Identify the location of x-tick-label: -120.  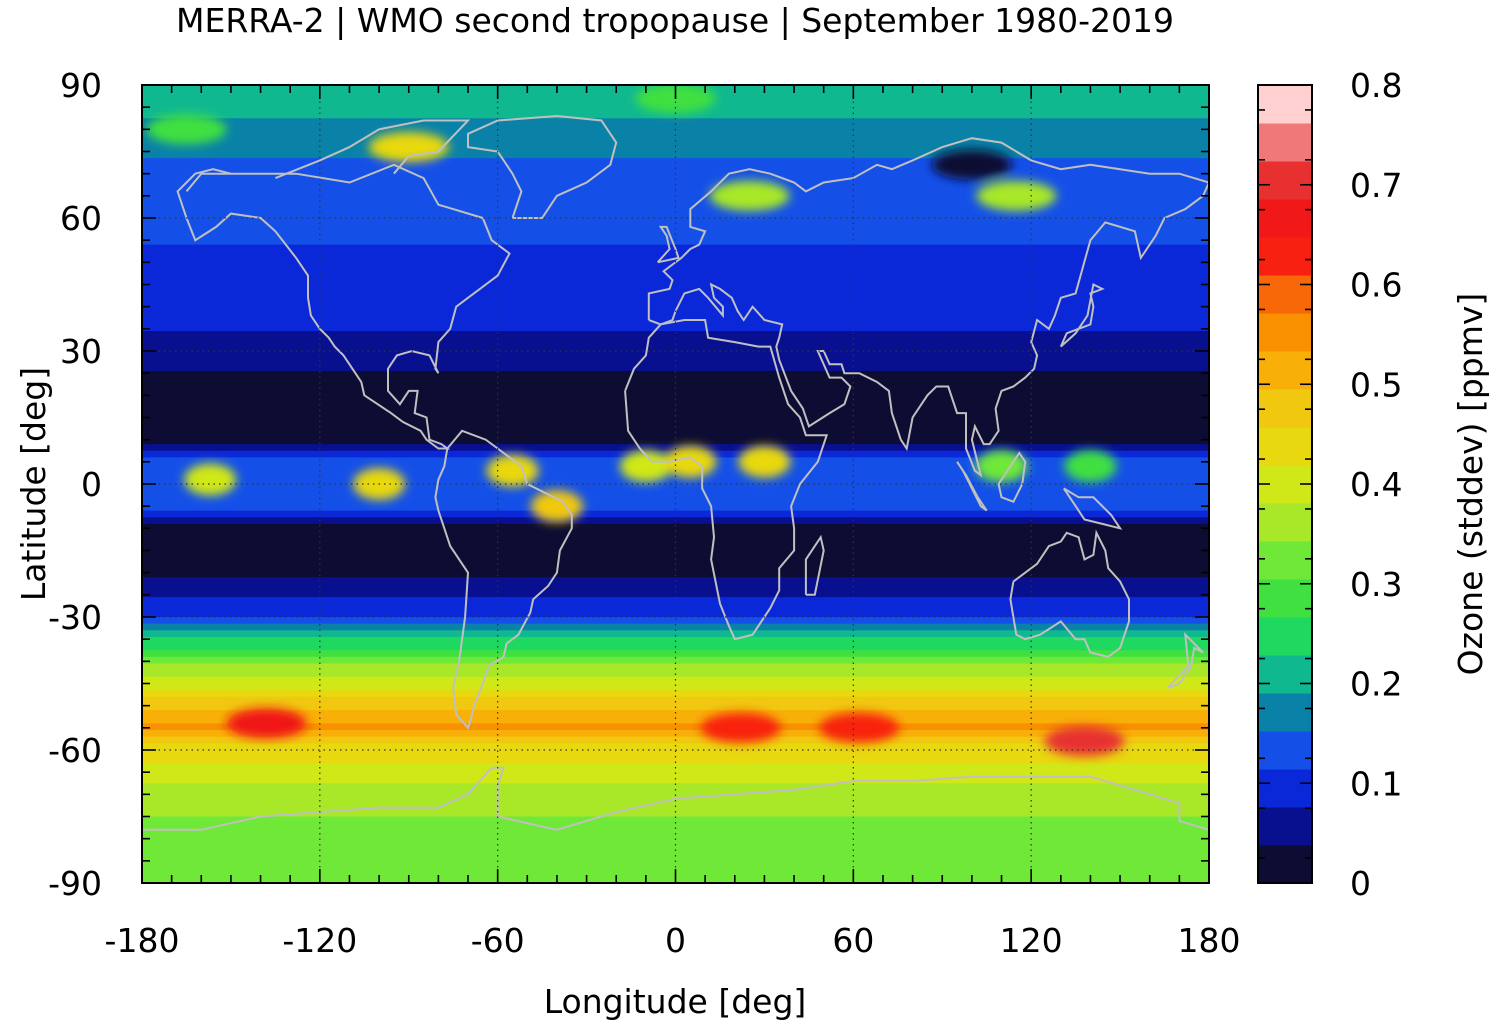
(319, 940).